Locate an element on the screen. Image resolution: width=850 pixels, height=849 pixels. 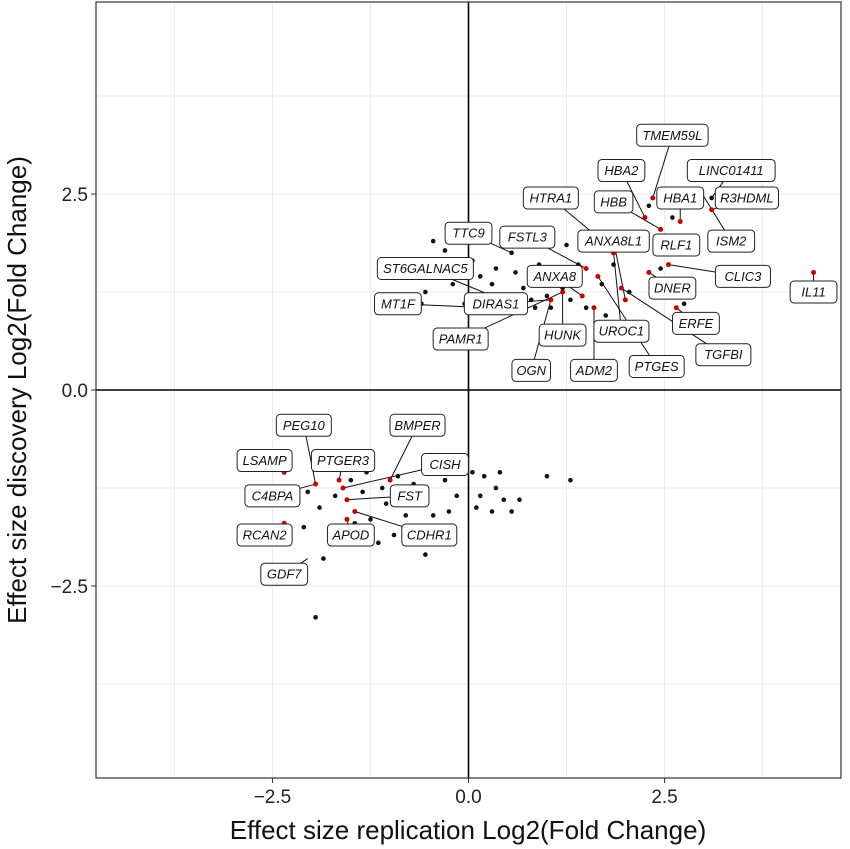
gene-label-text: RCAN2 is located at coordinates (265, 535).